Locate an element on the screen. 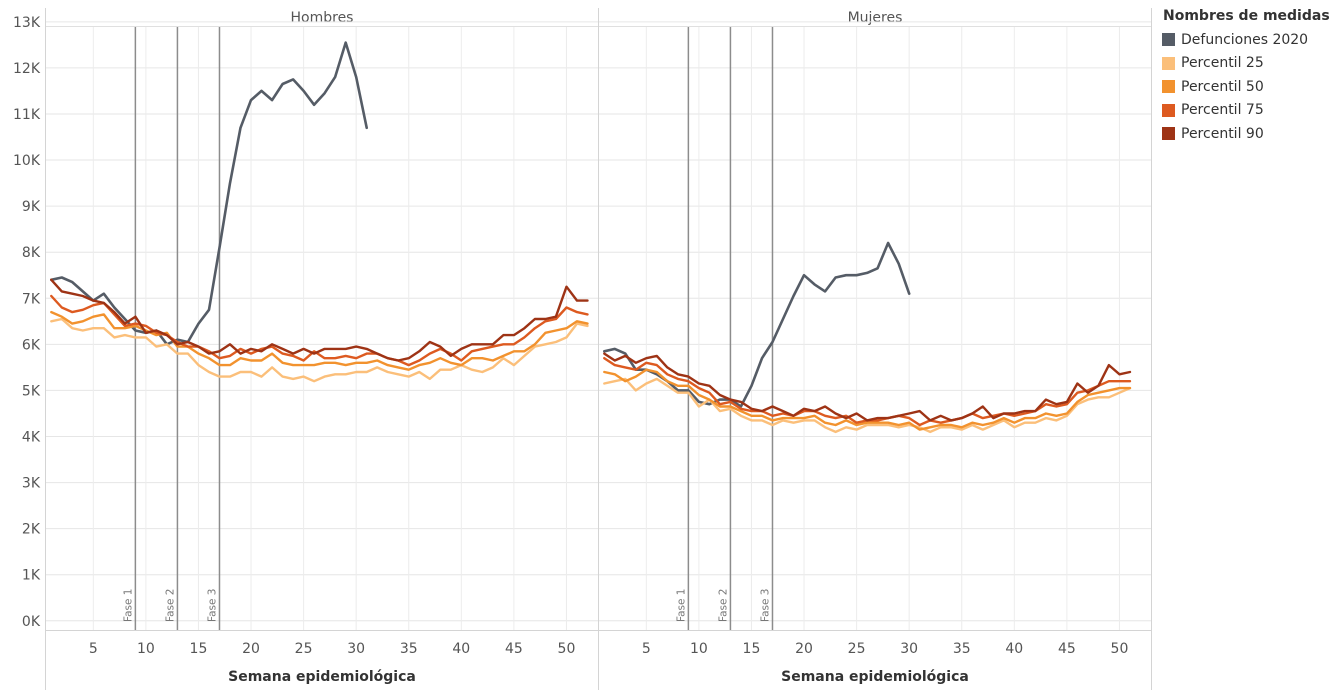 The image size is (1335, 690). y-tick-label: 11K is located at coordinates (27, 115).